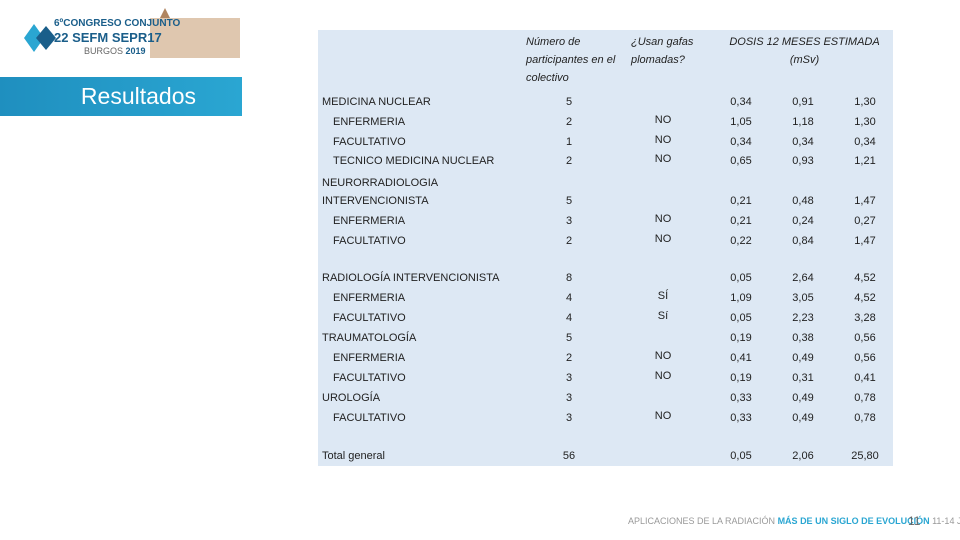 The width and height of the screenshot is (960, 540). What do you see at coordinates (741, 241) in the screenshot?
I see `dose: 0,22` at bounding box center [741, 241].